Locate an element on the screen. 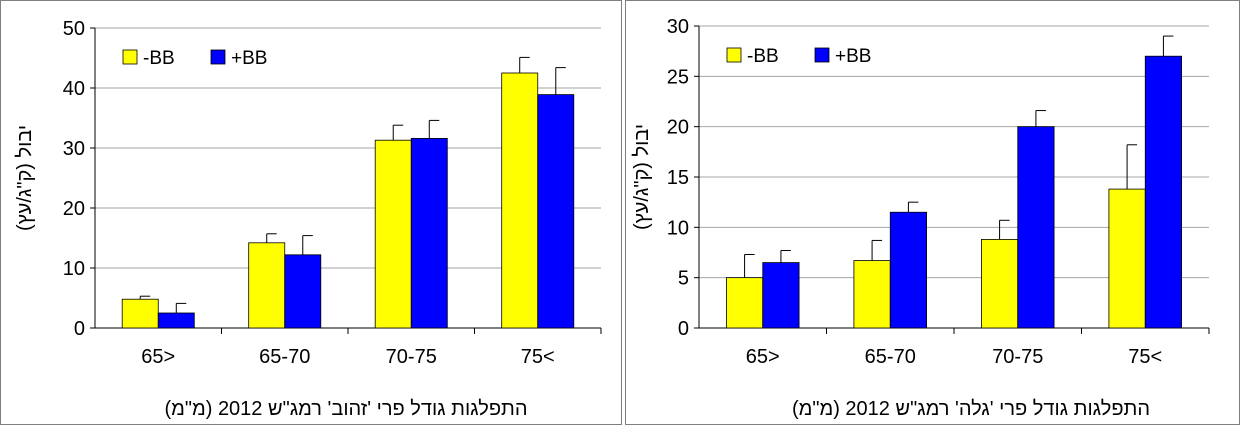 The height and width of the screenshot is (425, 1240). x-axis-title: התפלגות גודל פרי 'זהוב' רמג"ש 2012 (מ"מ) is located at coordinates (345, 409).